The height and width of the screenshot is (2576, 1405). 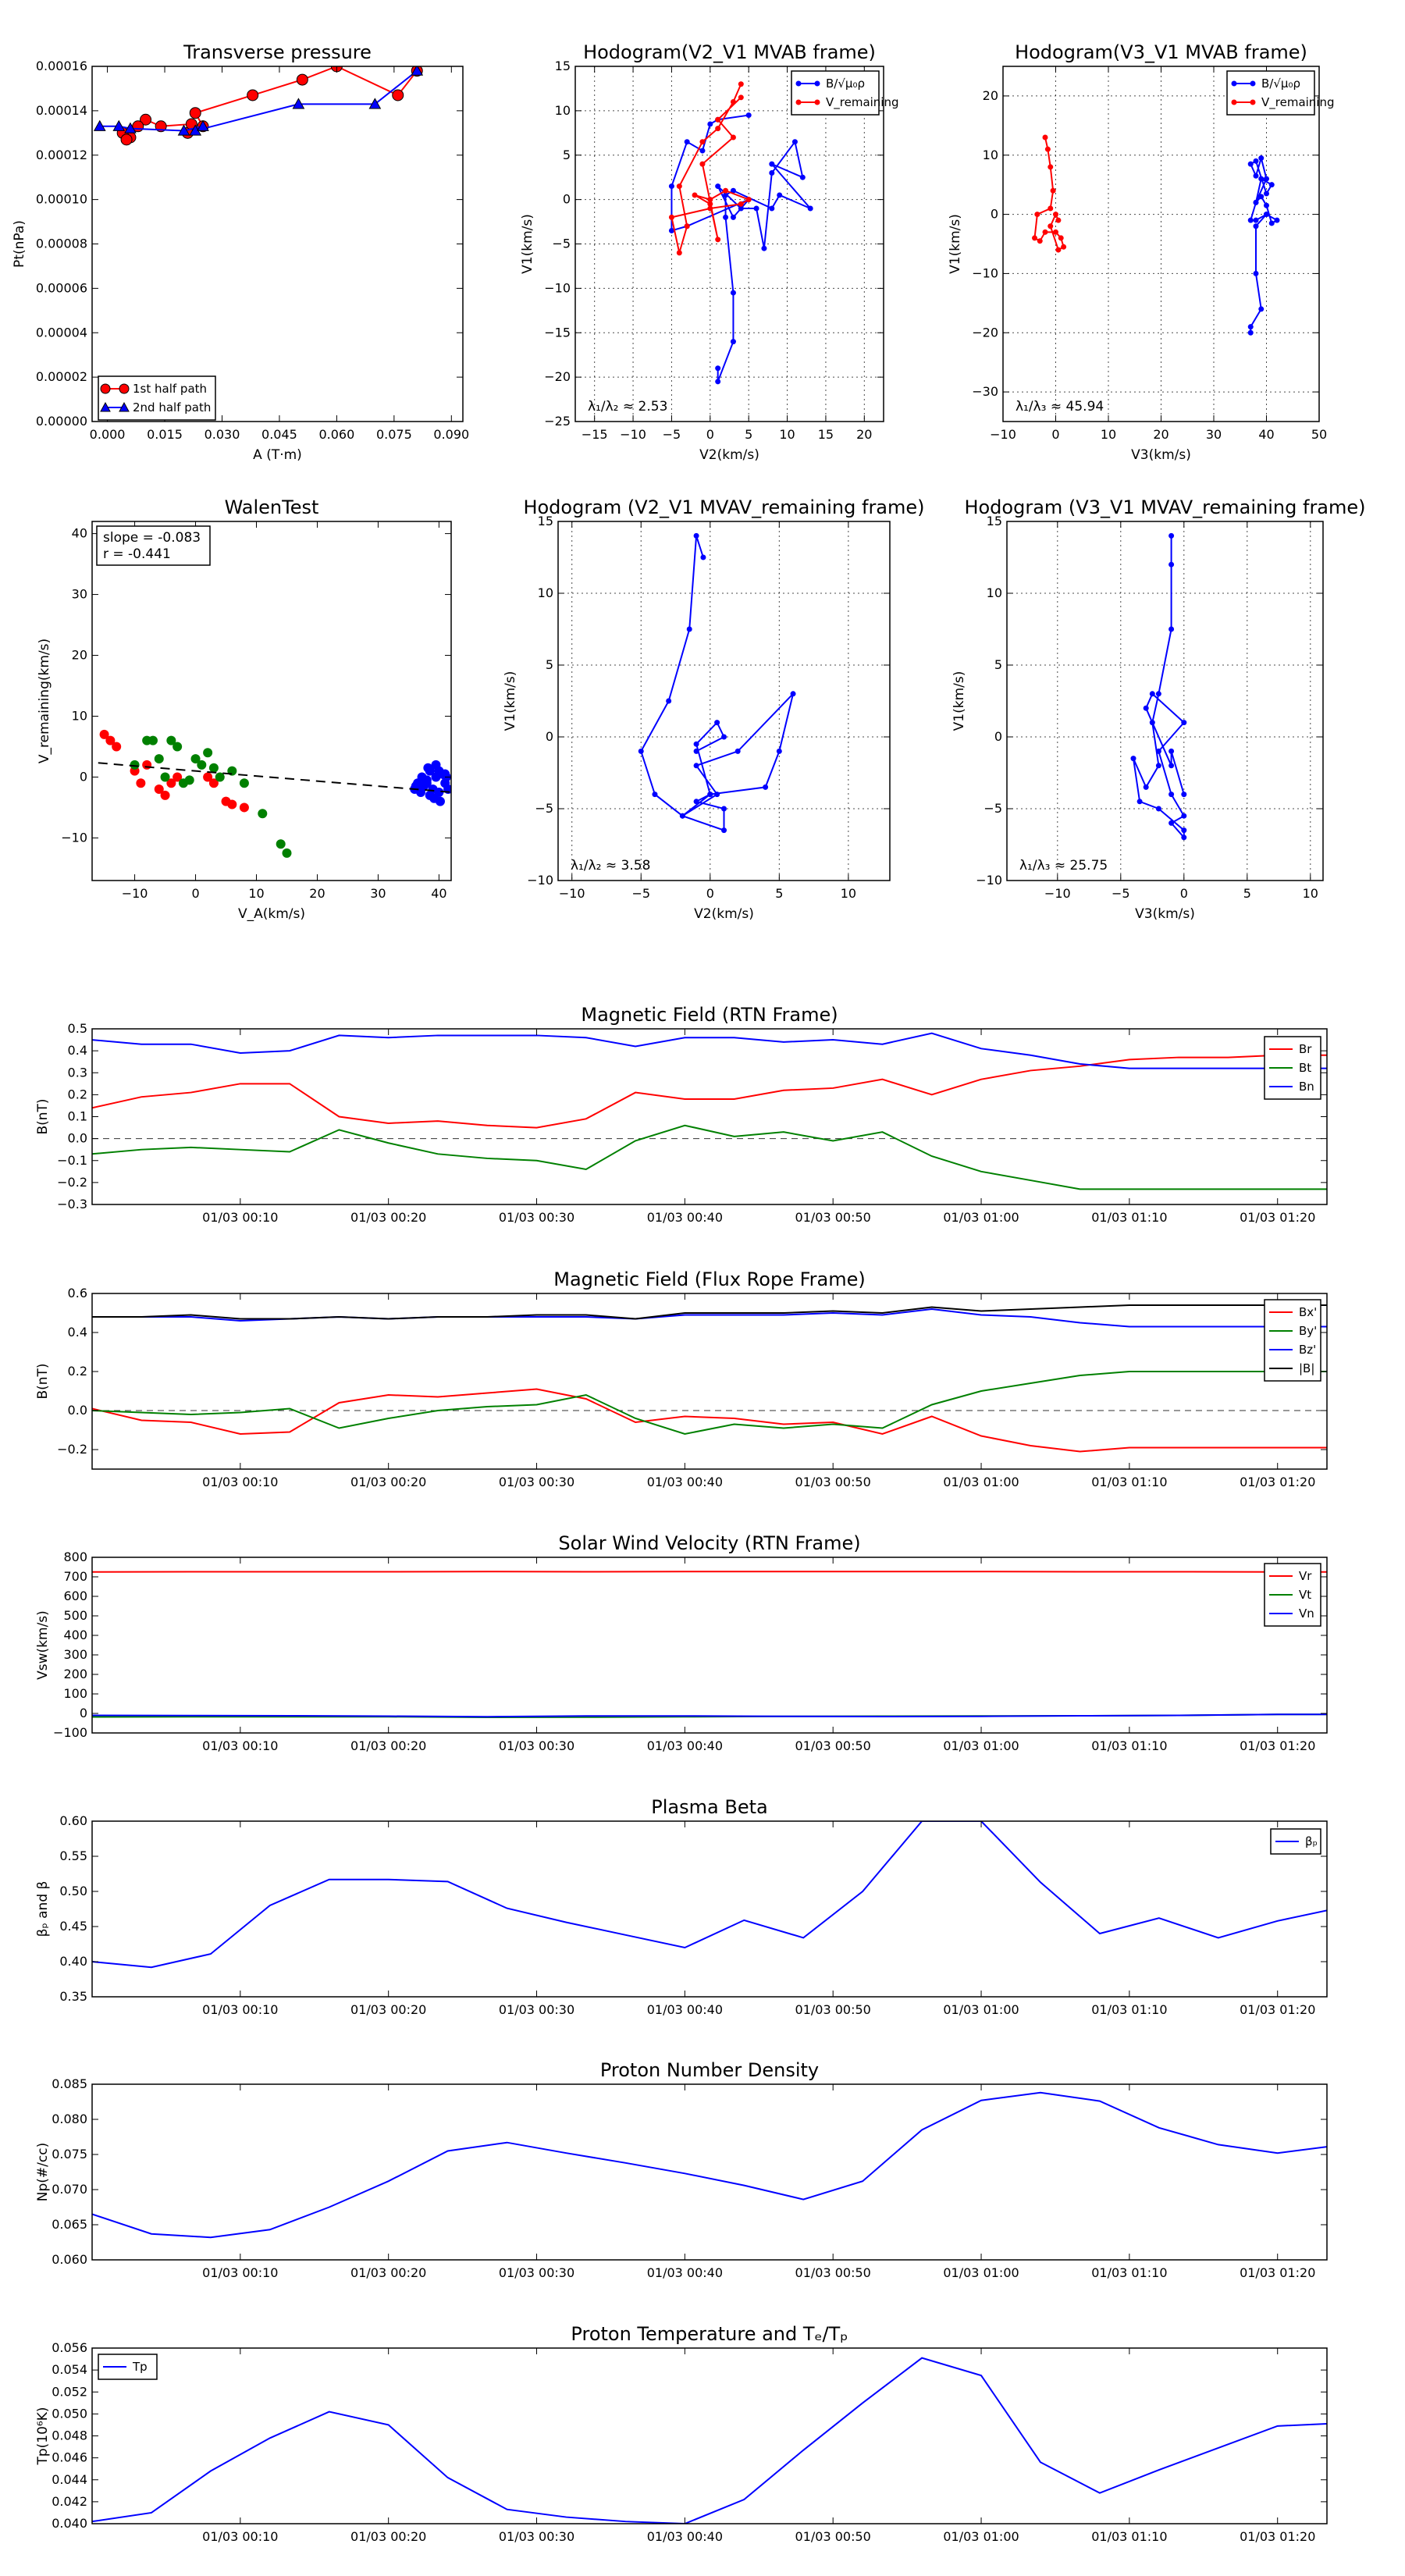 I want to click on legend-label: Tp, so click(x=140, y=2367).